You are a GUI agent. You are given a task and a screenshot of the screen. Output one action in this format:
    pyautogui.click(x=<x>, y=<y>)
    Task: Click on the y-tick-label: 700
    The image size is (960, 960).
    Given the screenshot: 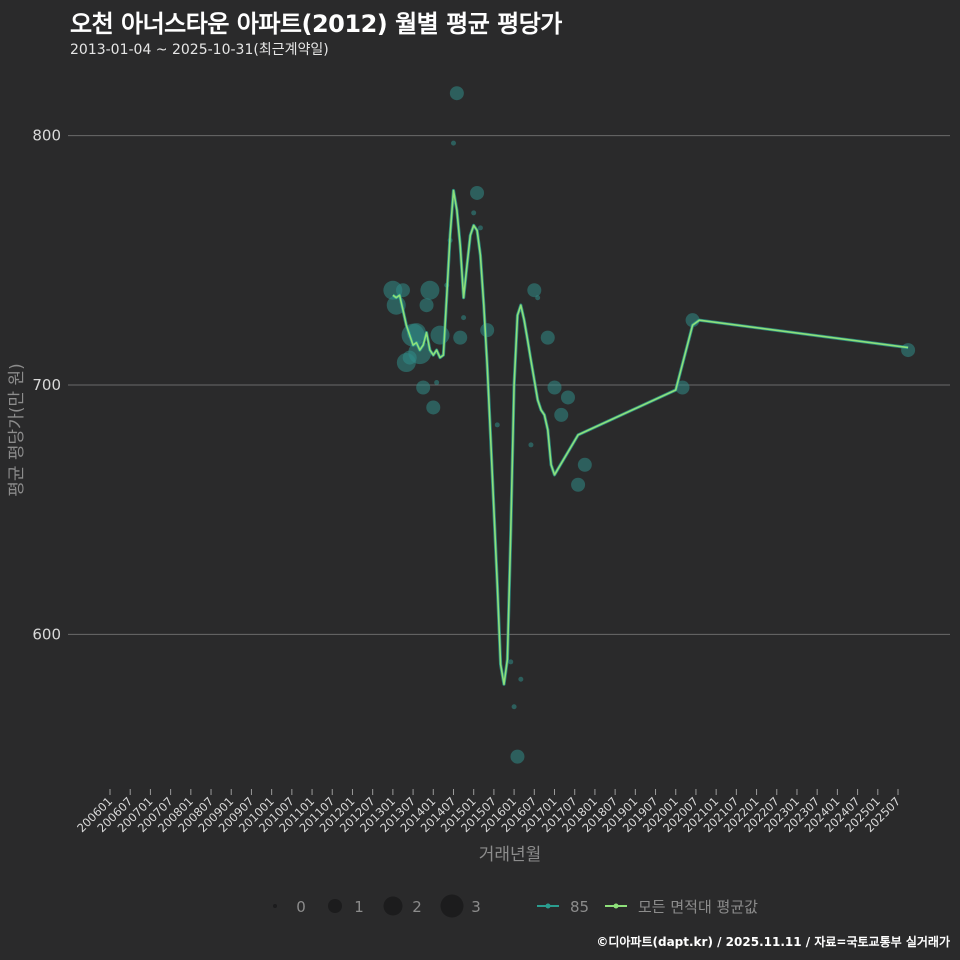 What is the action you would take?
    pyautogui.click(x=46, y=385)
    